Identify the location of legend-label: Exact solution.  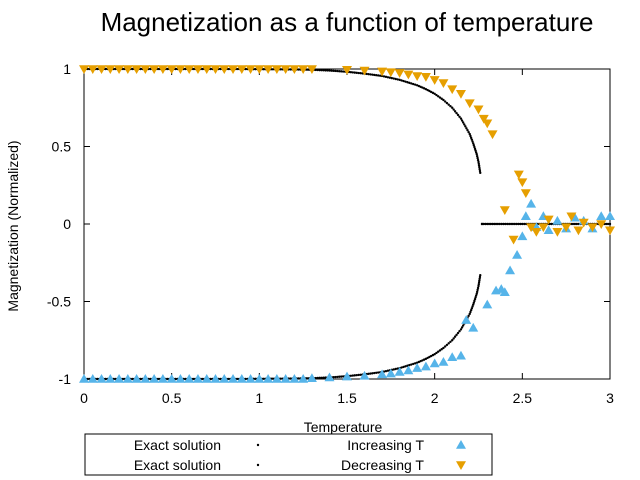
(177, 465).